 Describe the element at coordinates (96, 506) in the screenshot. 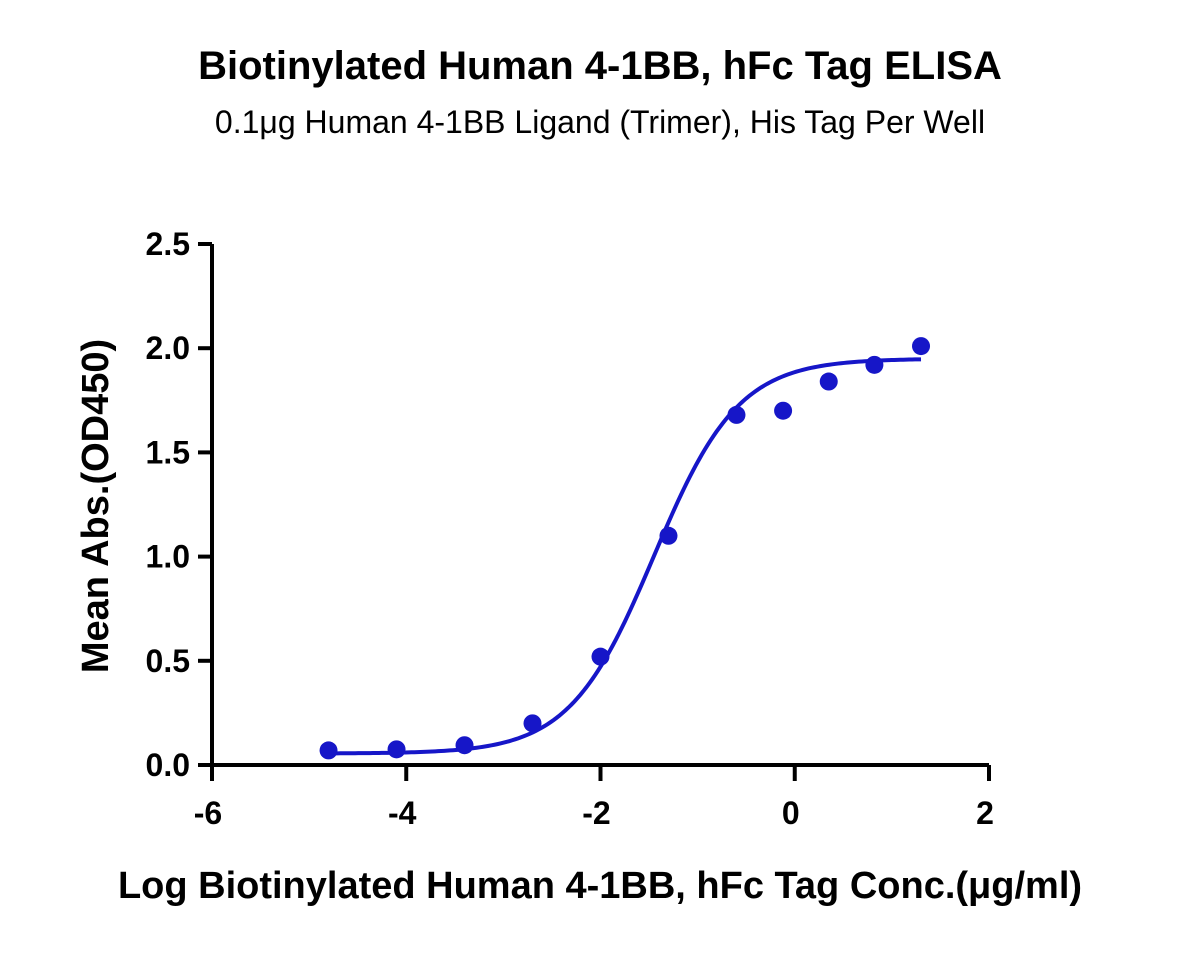

I see `y-axis-title: Mean Abs.(OD450)` at that location.